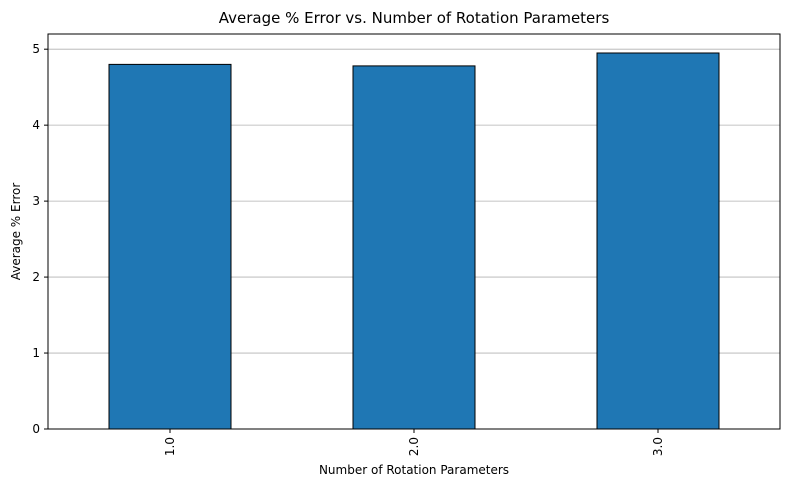 The image size is (790, 490). I want to click on y-tick-label: 3, so click(36, 201).